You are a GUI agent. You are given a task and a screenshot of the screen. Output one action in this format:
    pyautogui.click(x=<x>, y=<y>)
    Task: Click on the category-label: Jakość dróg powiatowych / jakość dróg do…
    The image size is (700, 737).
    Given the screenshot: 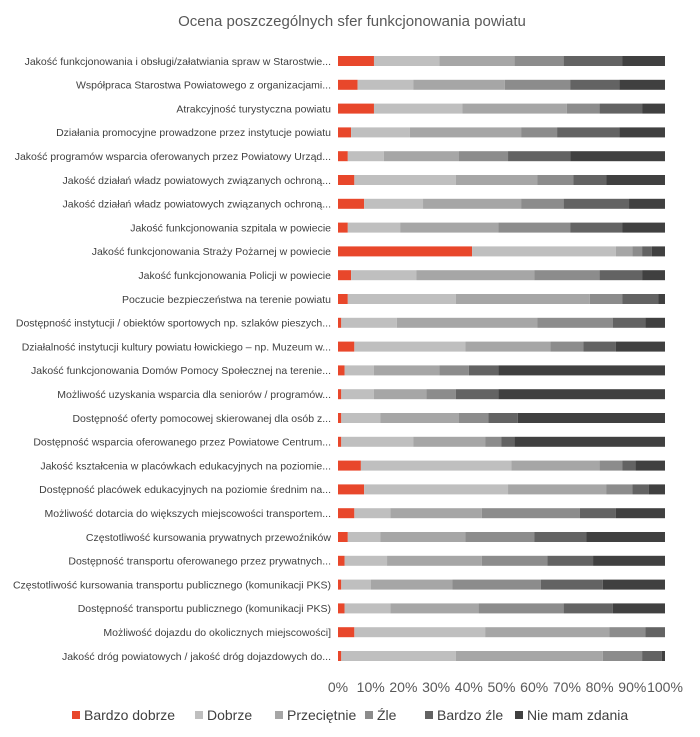 What is the action you would take?
    pyautogui.click(x=196, y=657)
    